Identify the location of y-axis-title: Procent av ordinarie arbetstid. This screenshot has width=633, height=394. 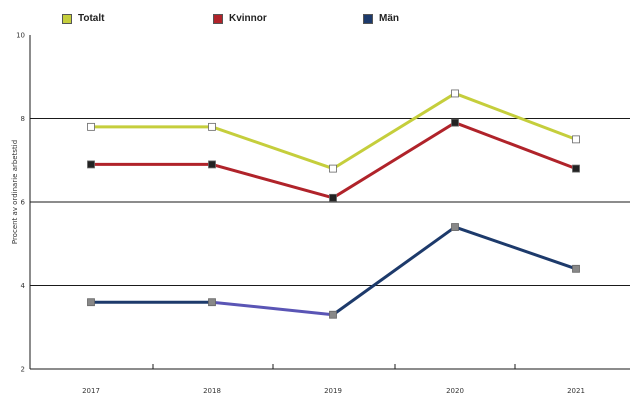
(15, 192).